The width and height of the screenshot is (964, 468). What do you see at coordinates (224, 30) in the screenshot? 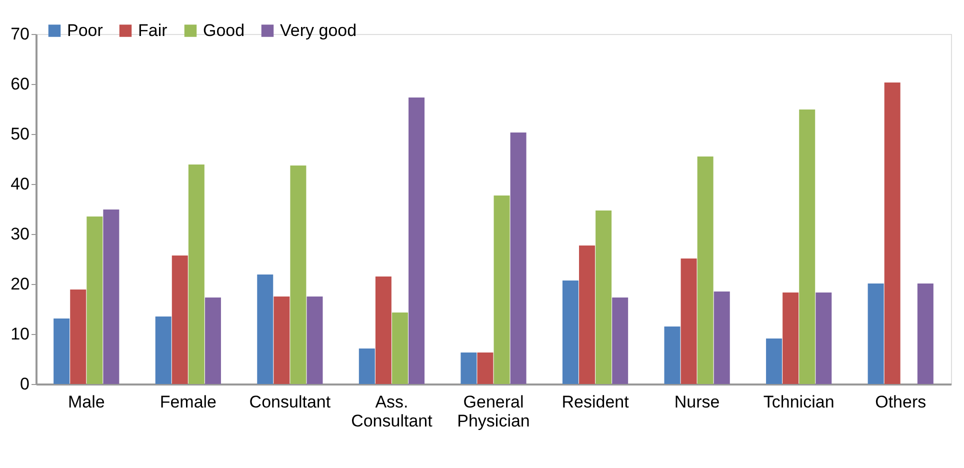
I see `legend-label: Good` at bounding box center [224, 30].